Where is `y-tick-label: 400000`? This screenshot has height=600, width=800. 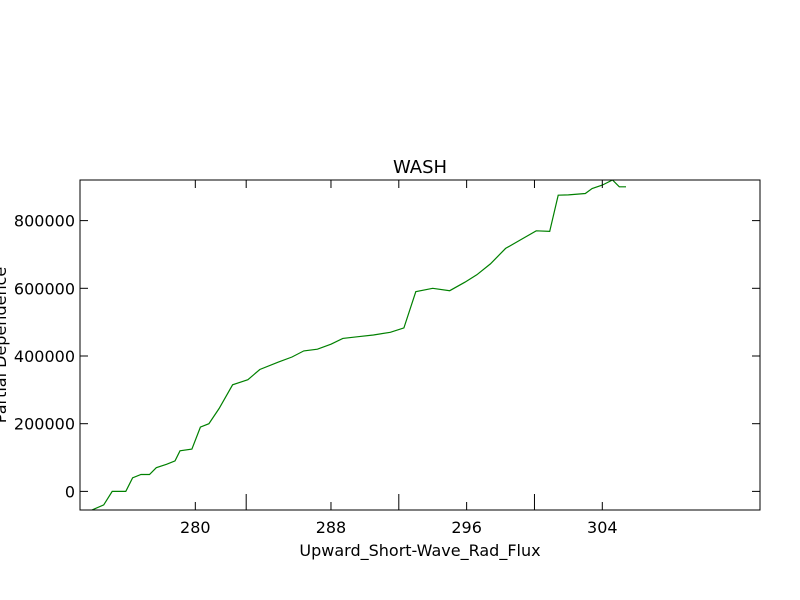
y-tick-label: 400000 is located at coordinates (44, 356).